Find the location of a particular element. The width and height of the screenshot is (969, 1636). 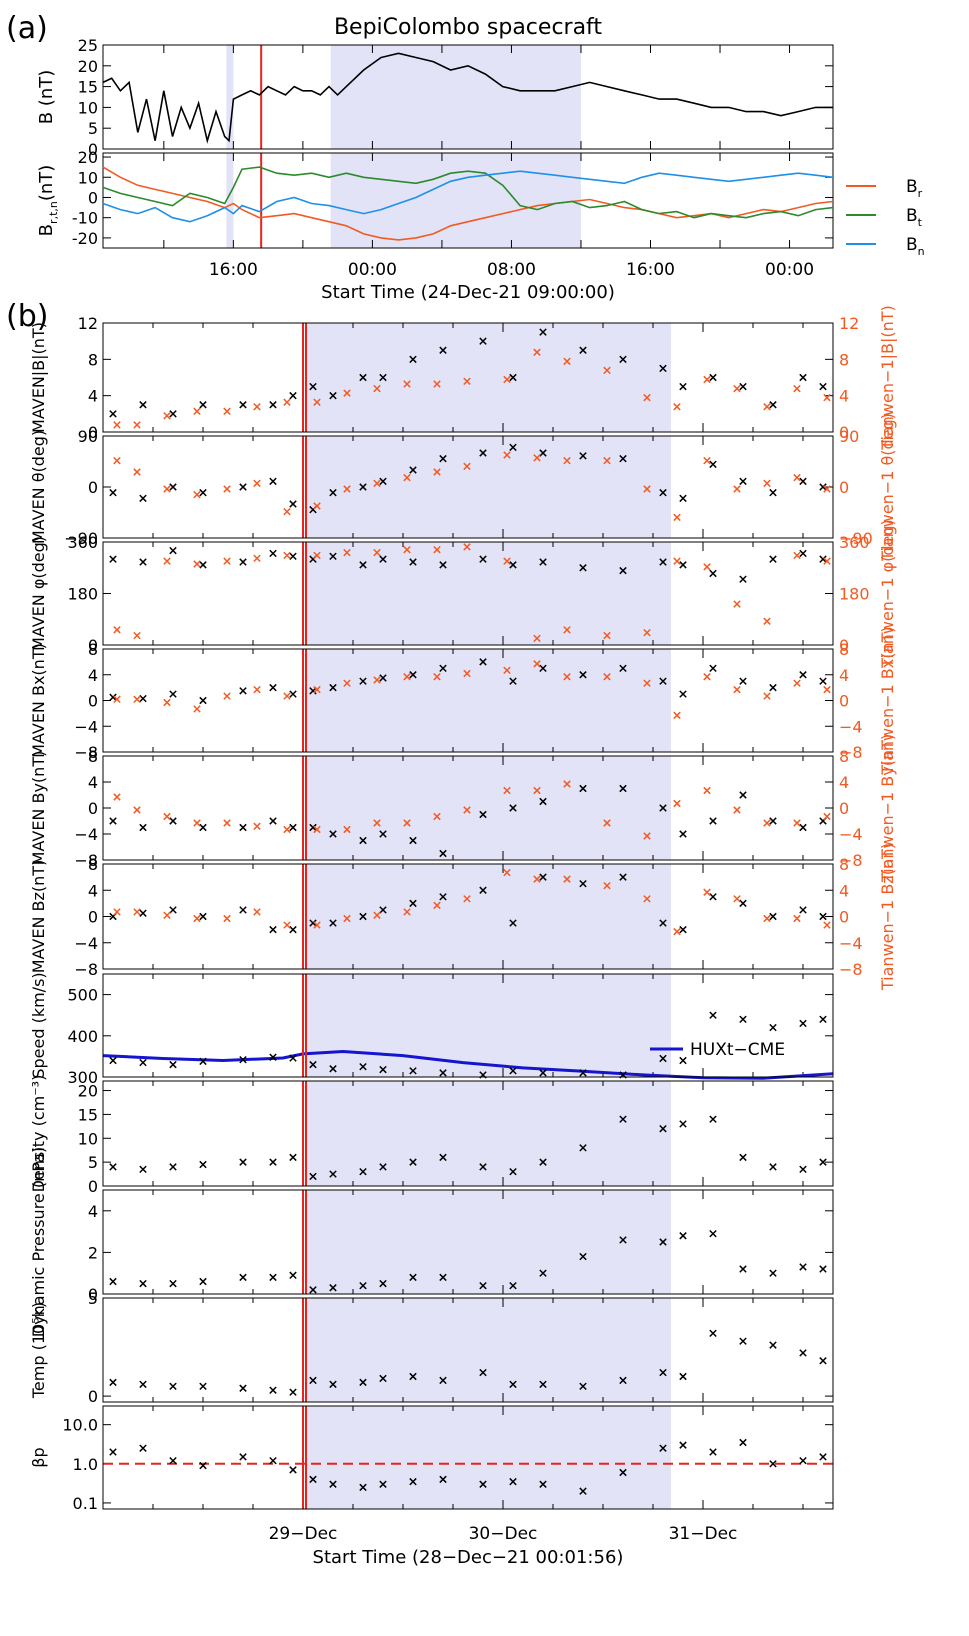

y-axis-label: B (nT) is located at coordinates (46, 97).